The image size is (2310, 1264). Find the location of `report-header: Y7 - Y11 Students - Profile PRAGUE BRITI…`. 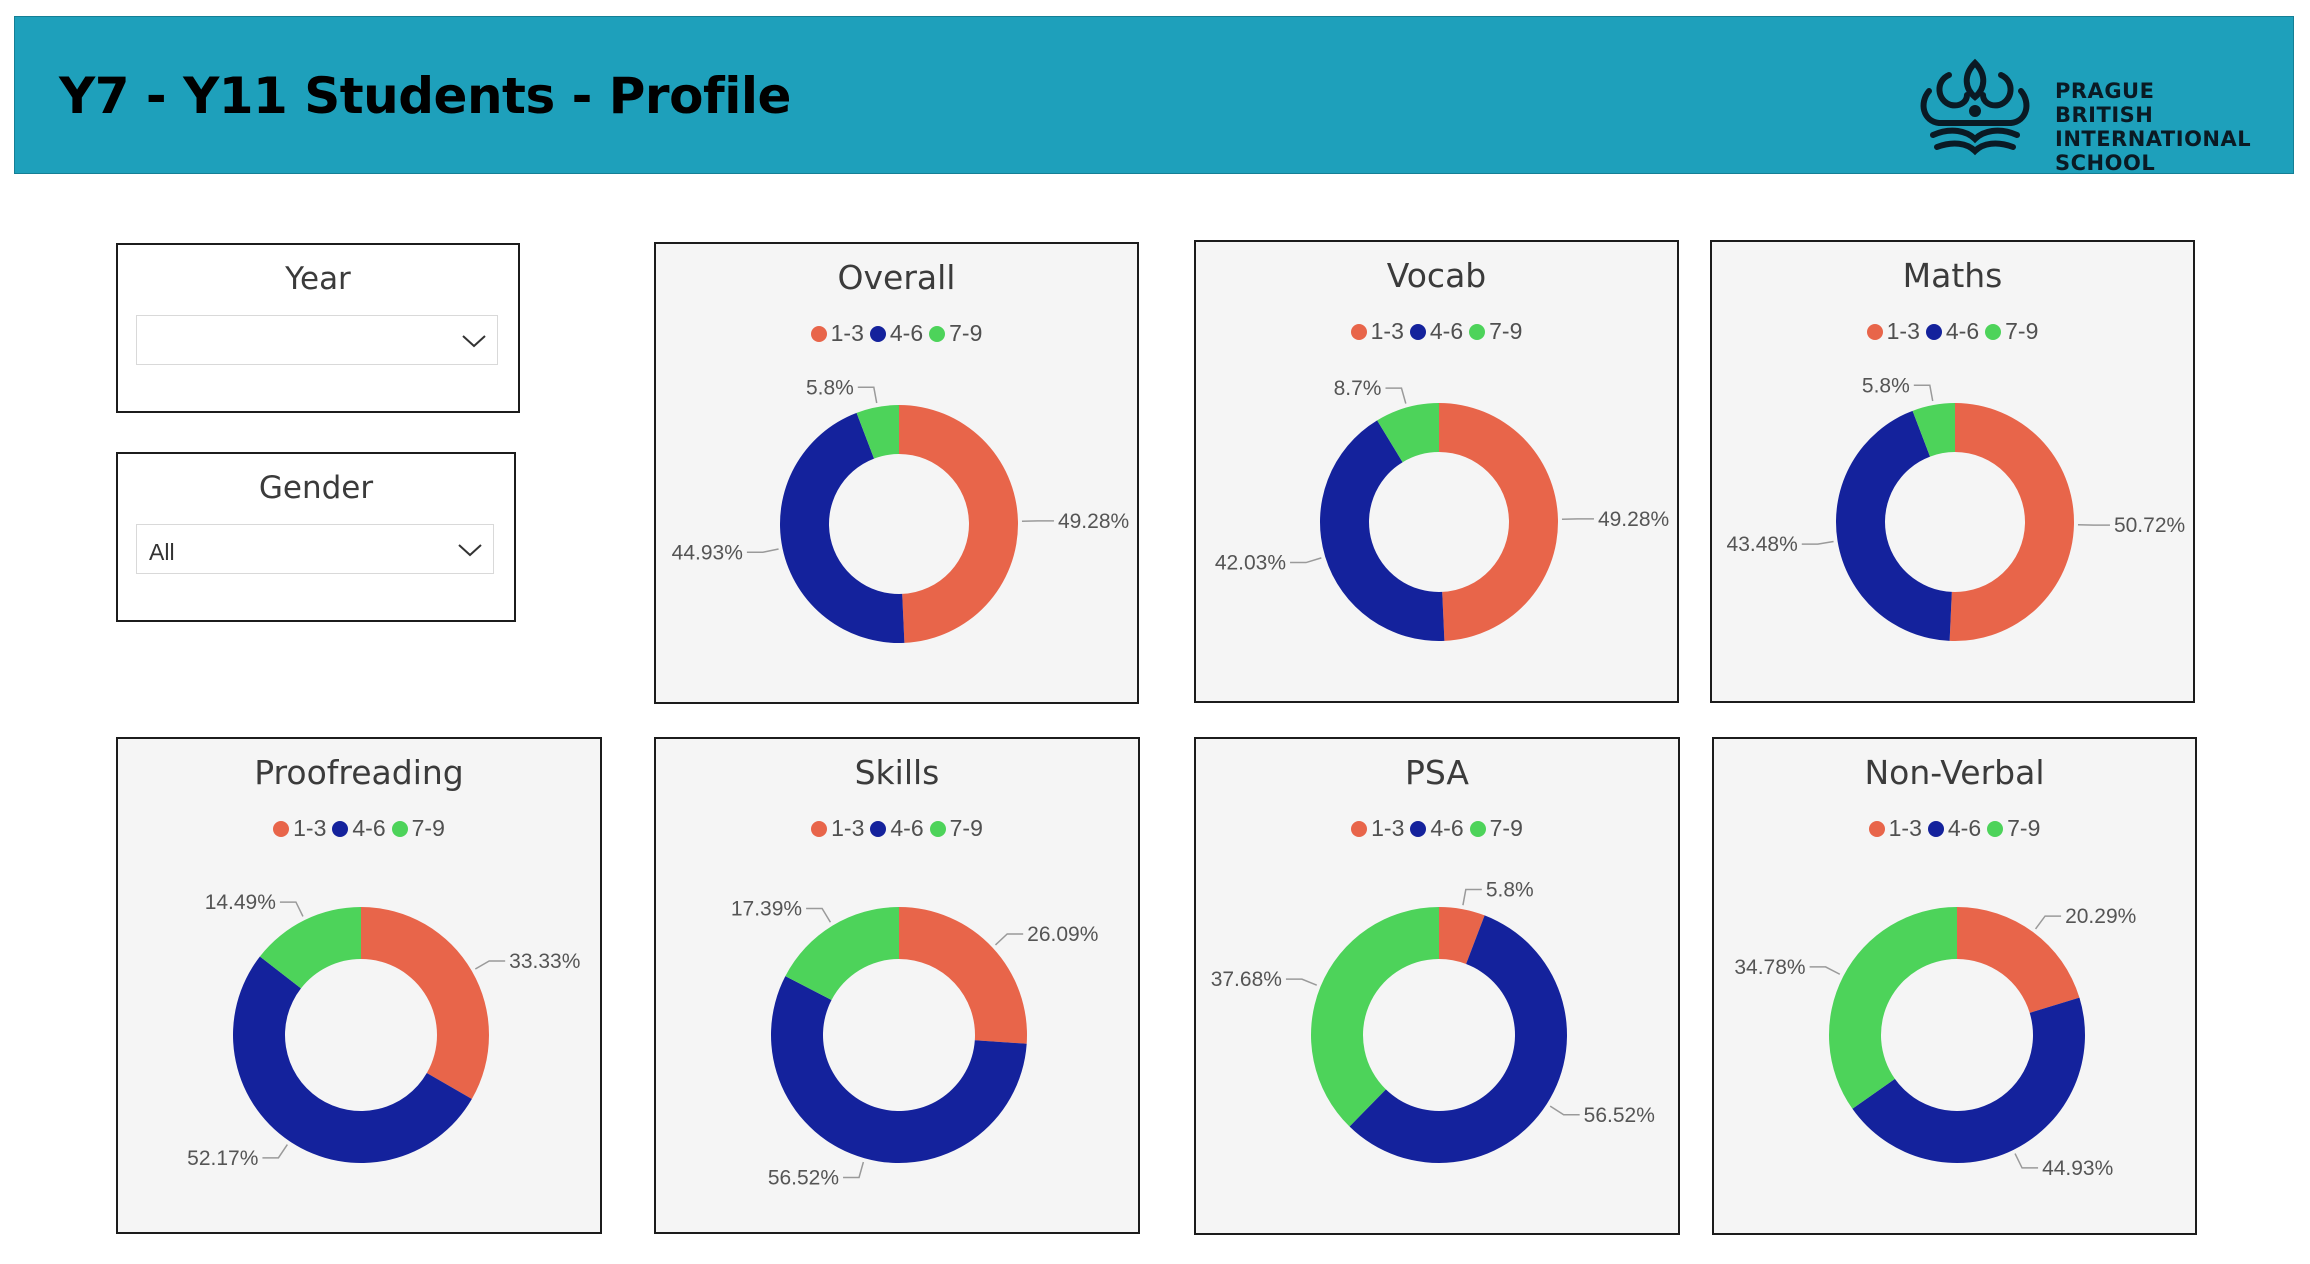

report-header: Y7 - Y11 Students - Profile PRAGUE BRITI… is located at coordinates (1154, 95).